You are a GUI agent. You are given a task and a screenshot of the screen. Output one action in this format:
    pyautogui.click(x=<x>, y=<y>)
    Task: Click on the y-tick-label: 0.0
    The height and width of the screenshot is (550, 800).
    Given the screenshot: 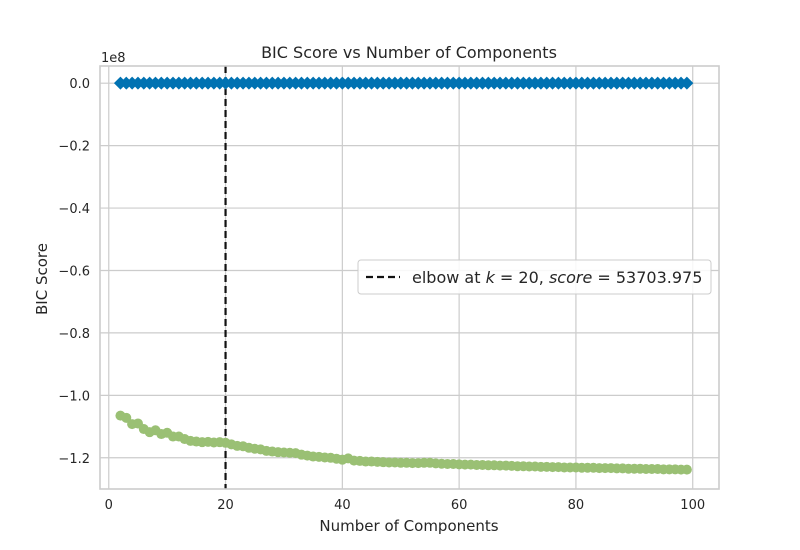 What is the action you would take?
    pyautogui.click(x=79, y=84)
    